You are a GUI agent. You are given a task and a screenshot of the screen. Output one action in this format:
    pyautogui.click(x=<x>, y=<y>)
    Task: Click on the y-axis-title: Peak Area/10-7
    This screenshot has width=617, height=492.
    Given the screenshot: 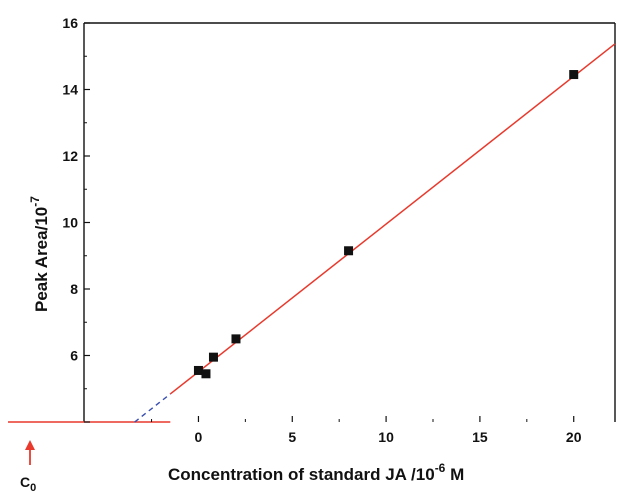 What is the action you would take?
    pyautogui.click(x=39, y=254)
    